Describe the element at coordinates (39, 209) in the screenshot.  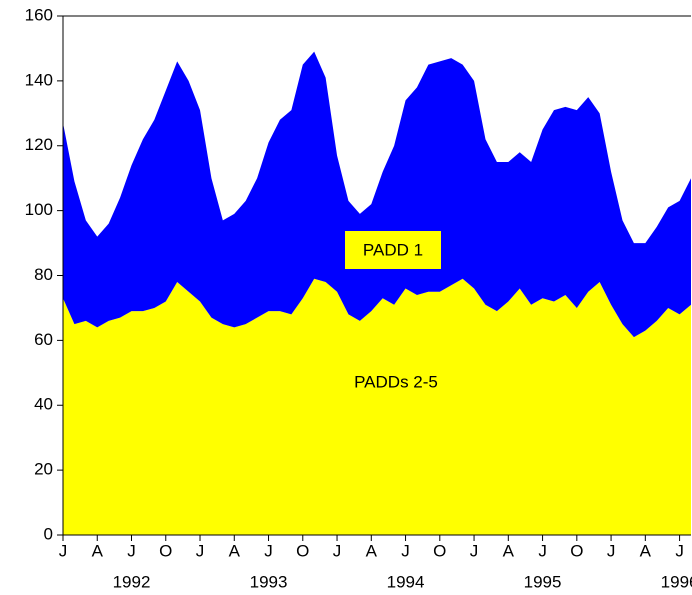
I see `y-tick-label: 100` at that location.